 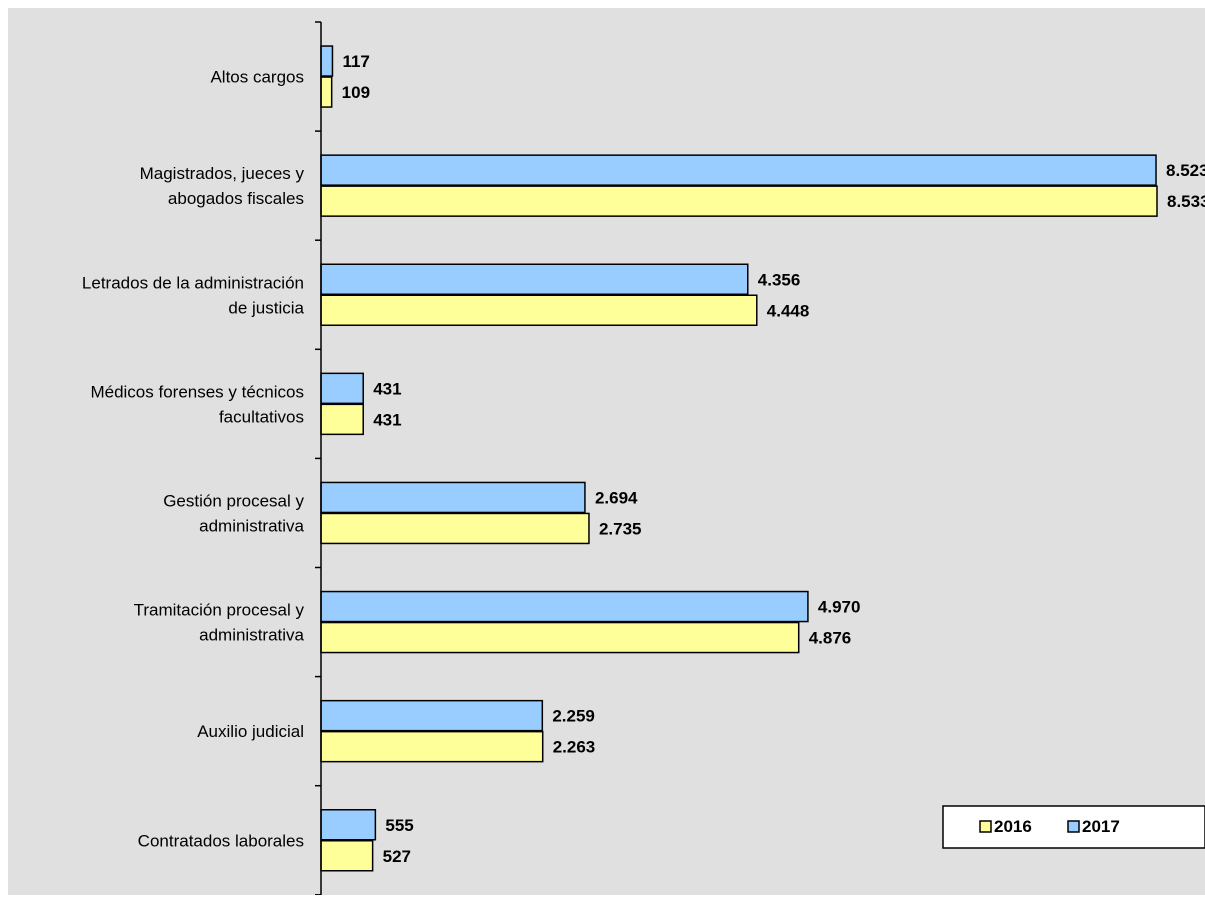 What do you see at coordinates (221, 840) in the screenshot?
I see `category-label: Contratados laborales` at bounding box center [221, 840].